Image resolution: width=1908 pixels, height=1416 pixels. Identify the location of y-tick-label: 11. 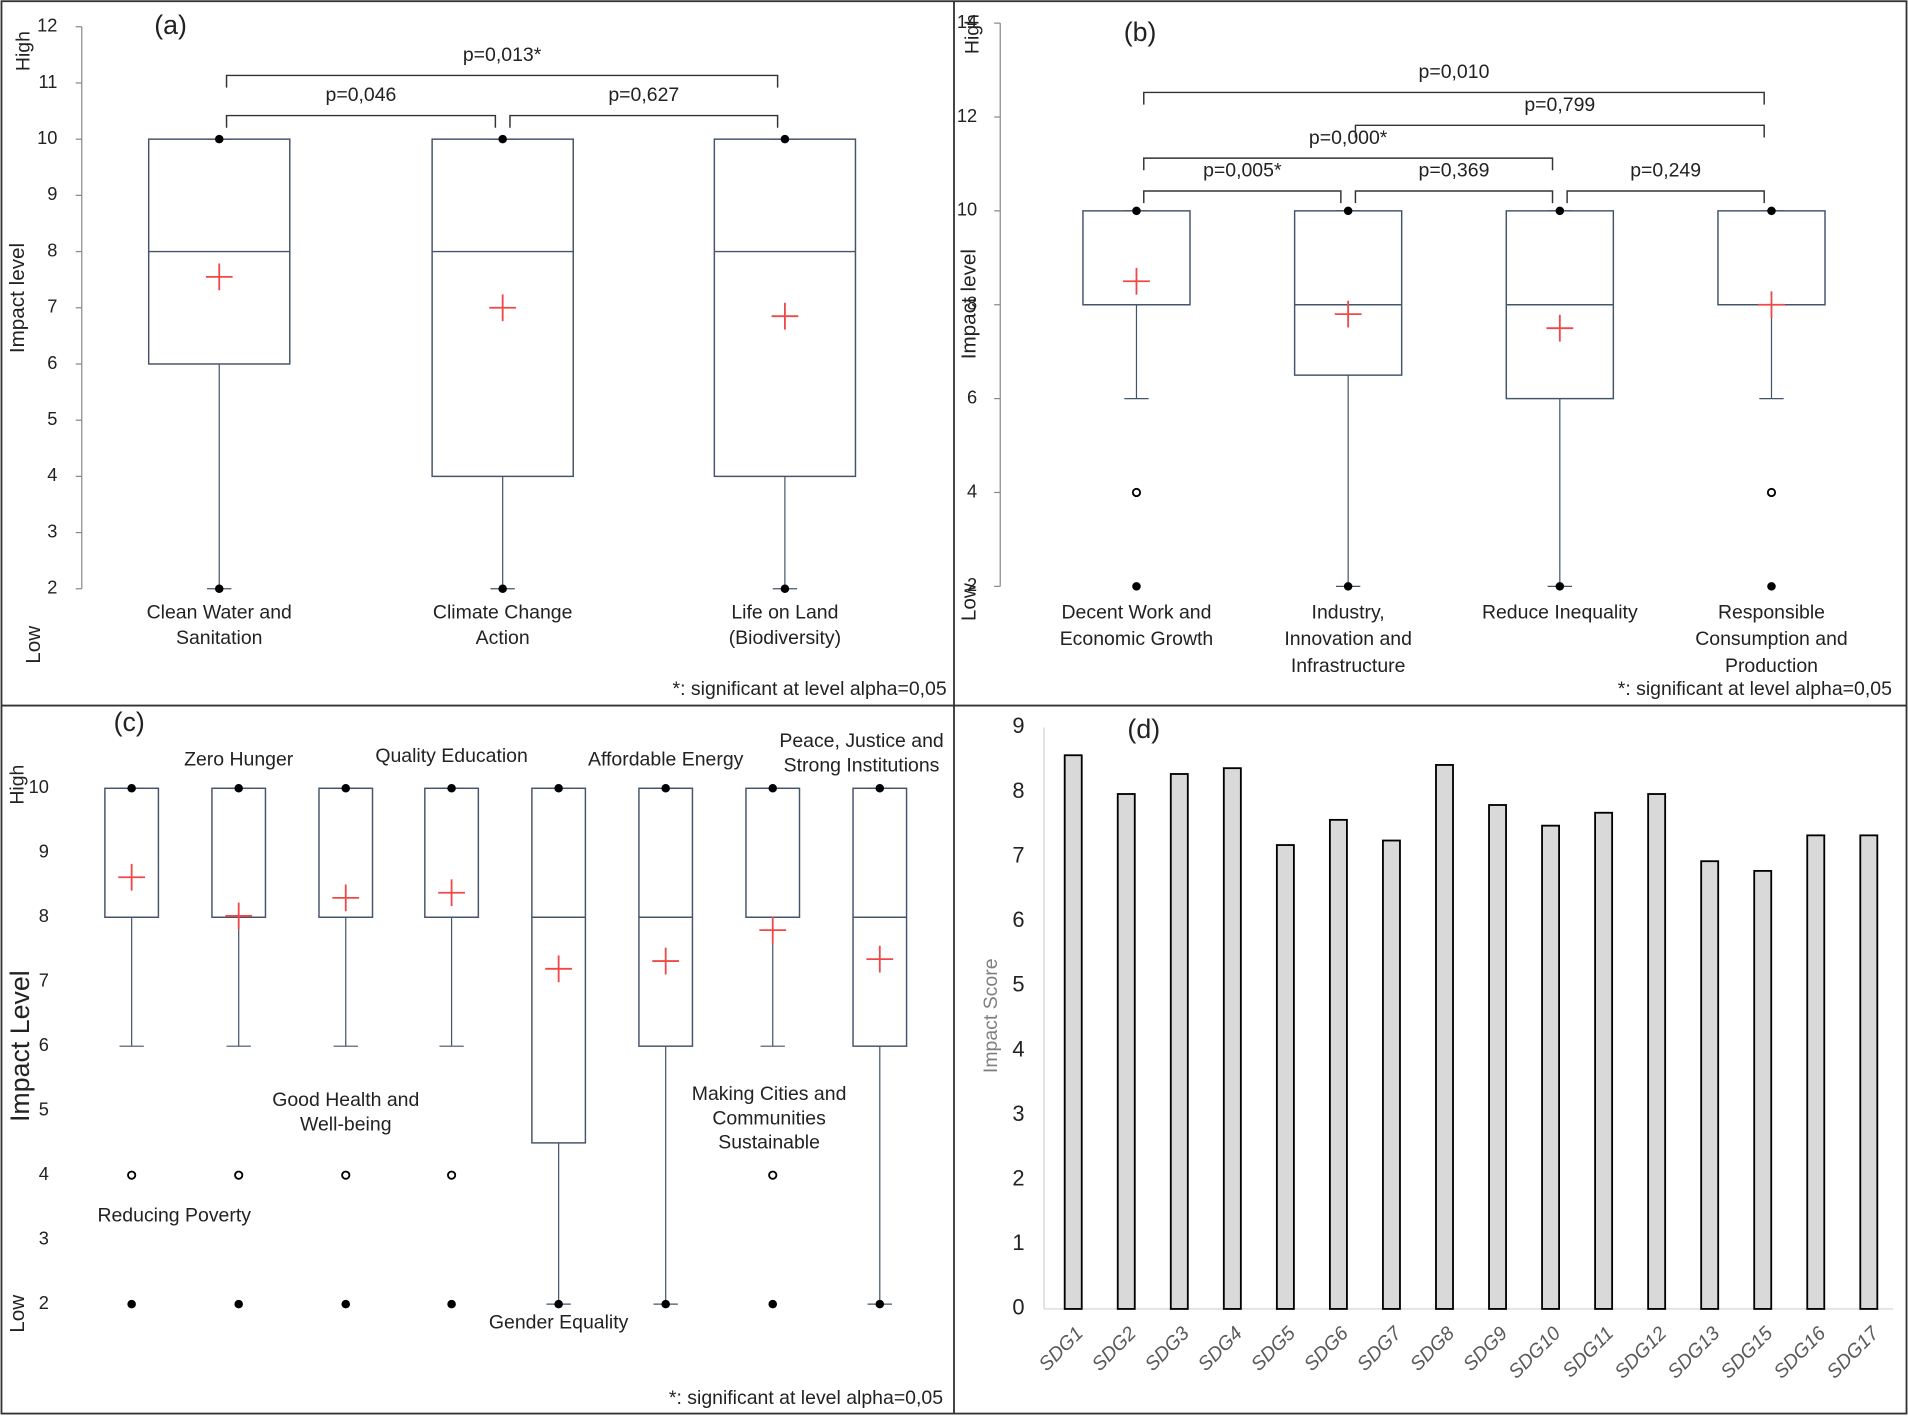
(48, 81).